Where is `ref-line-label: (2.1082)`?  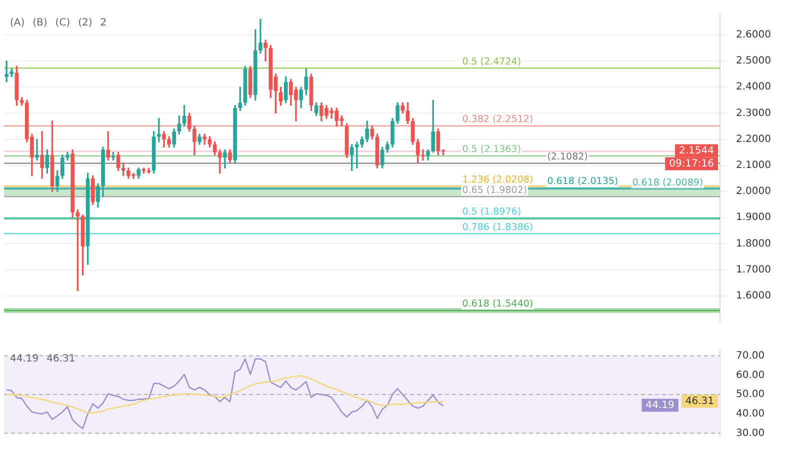 ref-line-label: (2.1082) is located at coordinates (567, 156).